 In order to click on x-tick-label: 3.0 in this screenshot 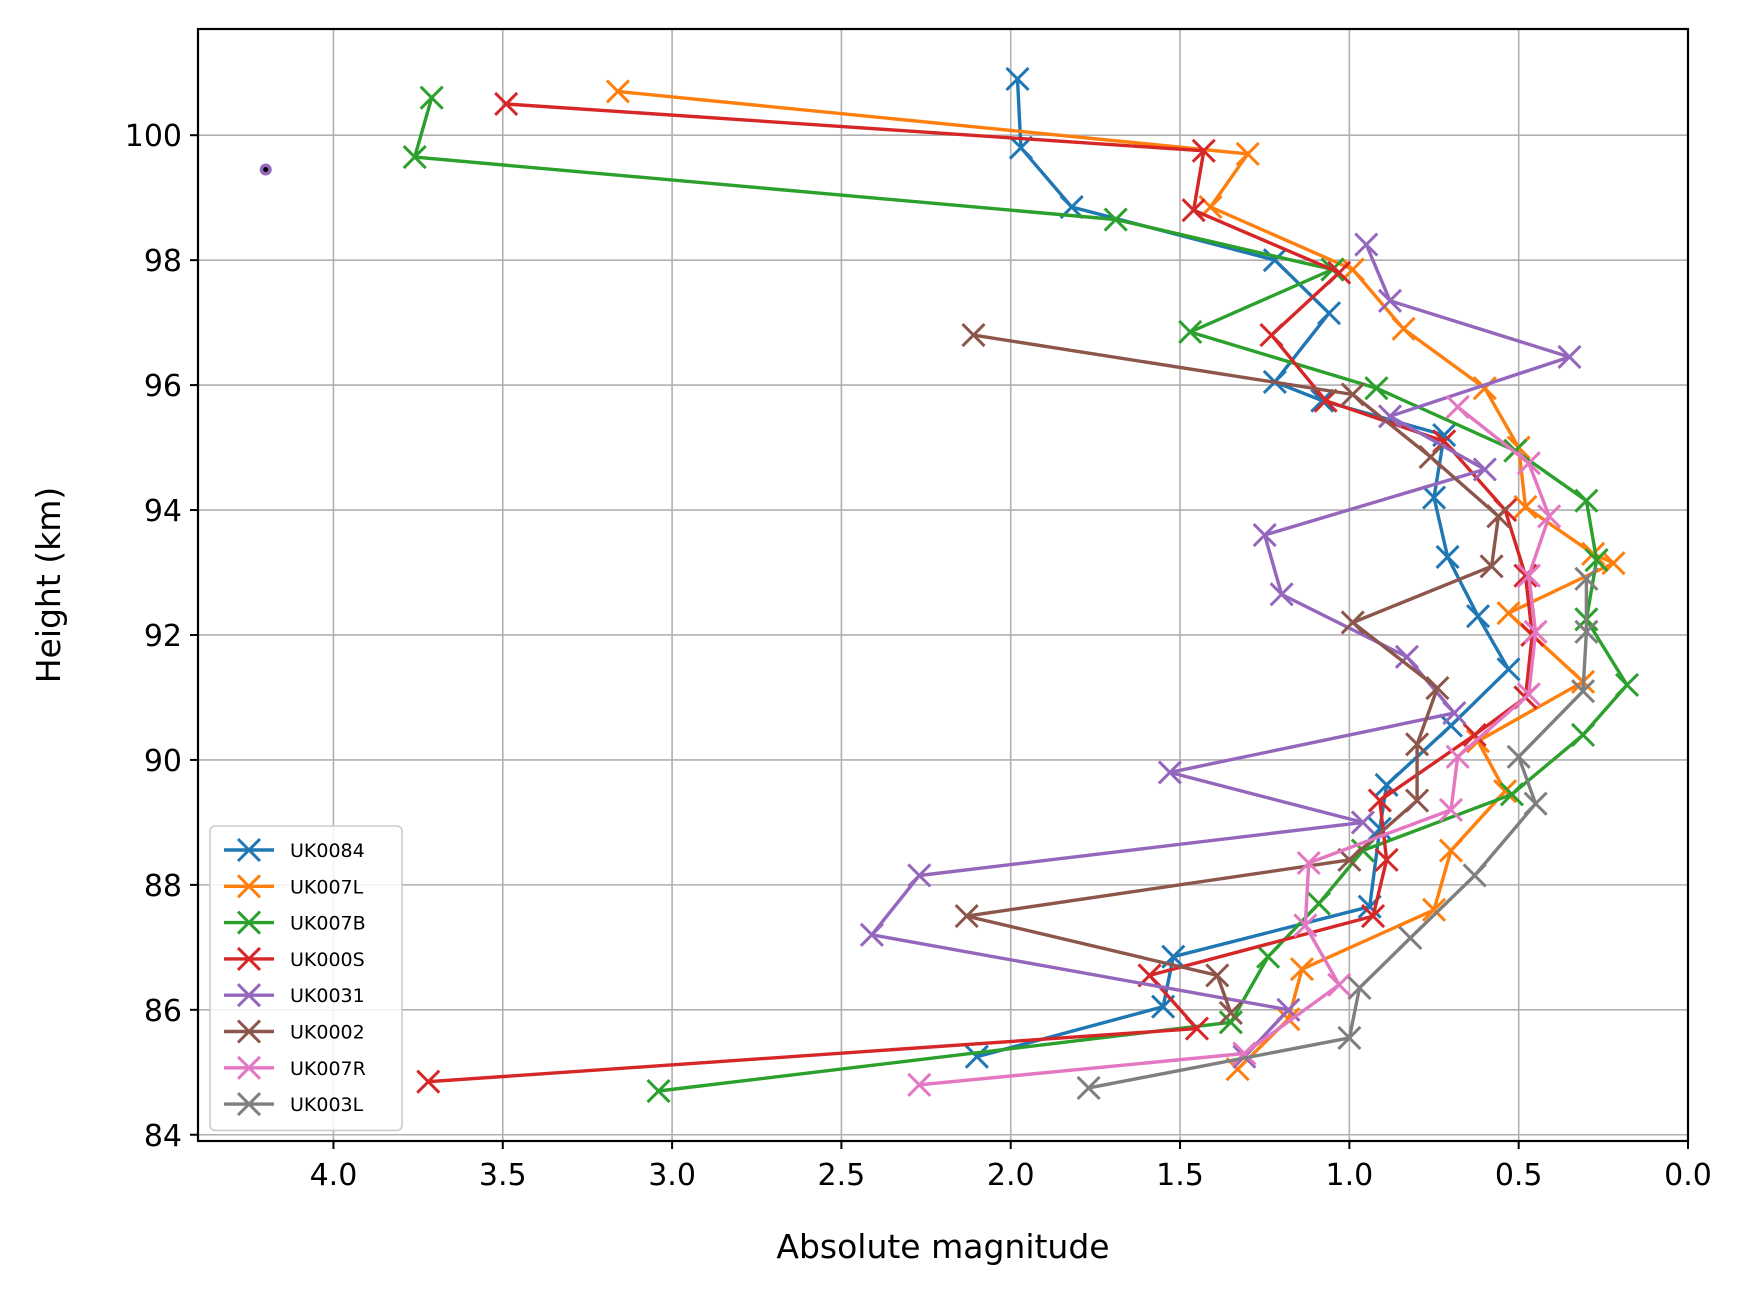, I will do `click(672, 1175)`.